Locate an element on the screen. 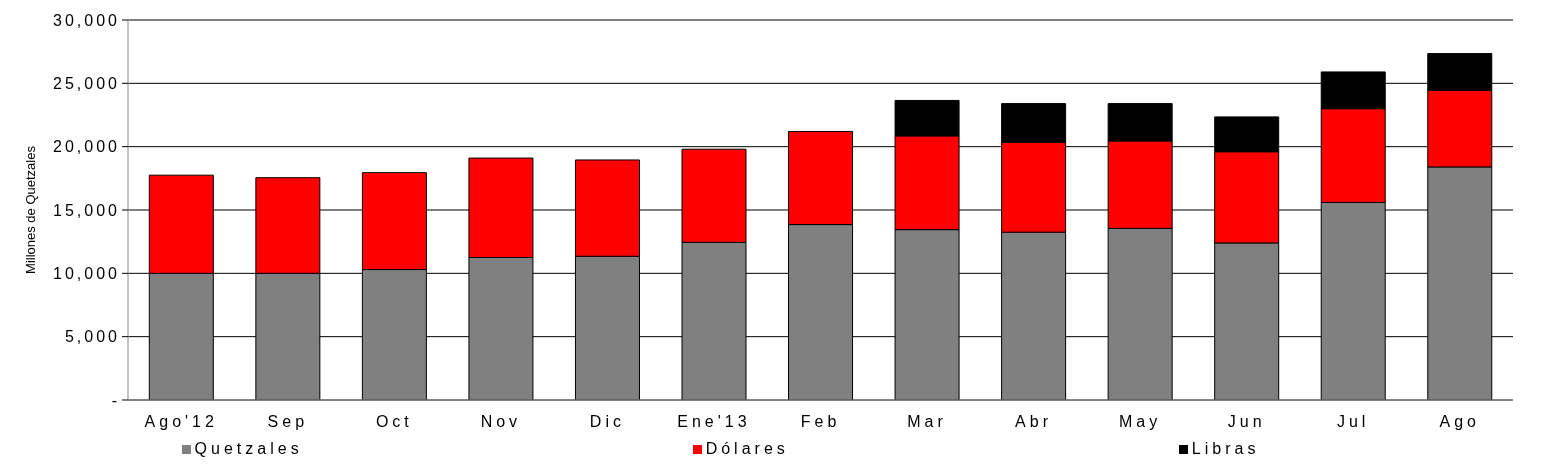 The height and width of the screenshot is (472, 1543). x-tick-label: Oct is located at coordinates (394, 422).